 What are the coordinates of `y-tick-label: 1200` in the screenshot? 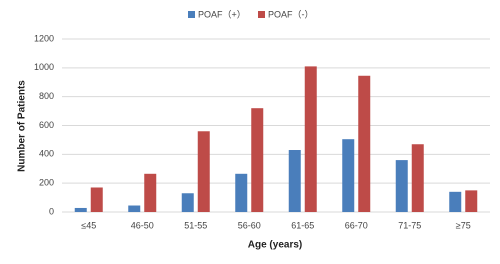 It's located at (44, 38).